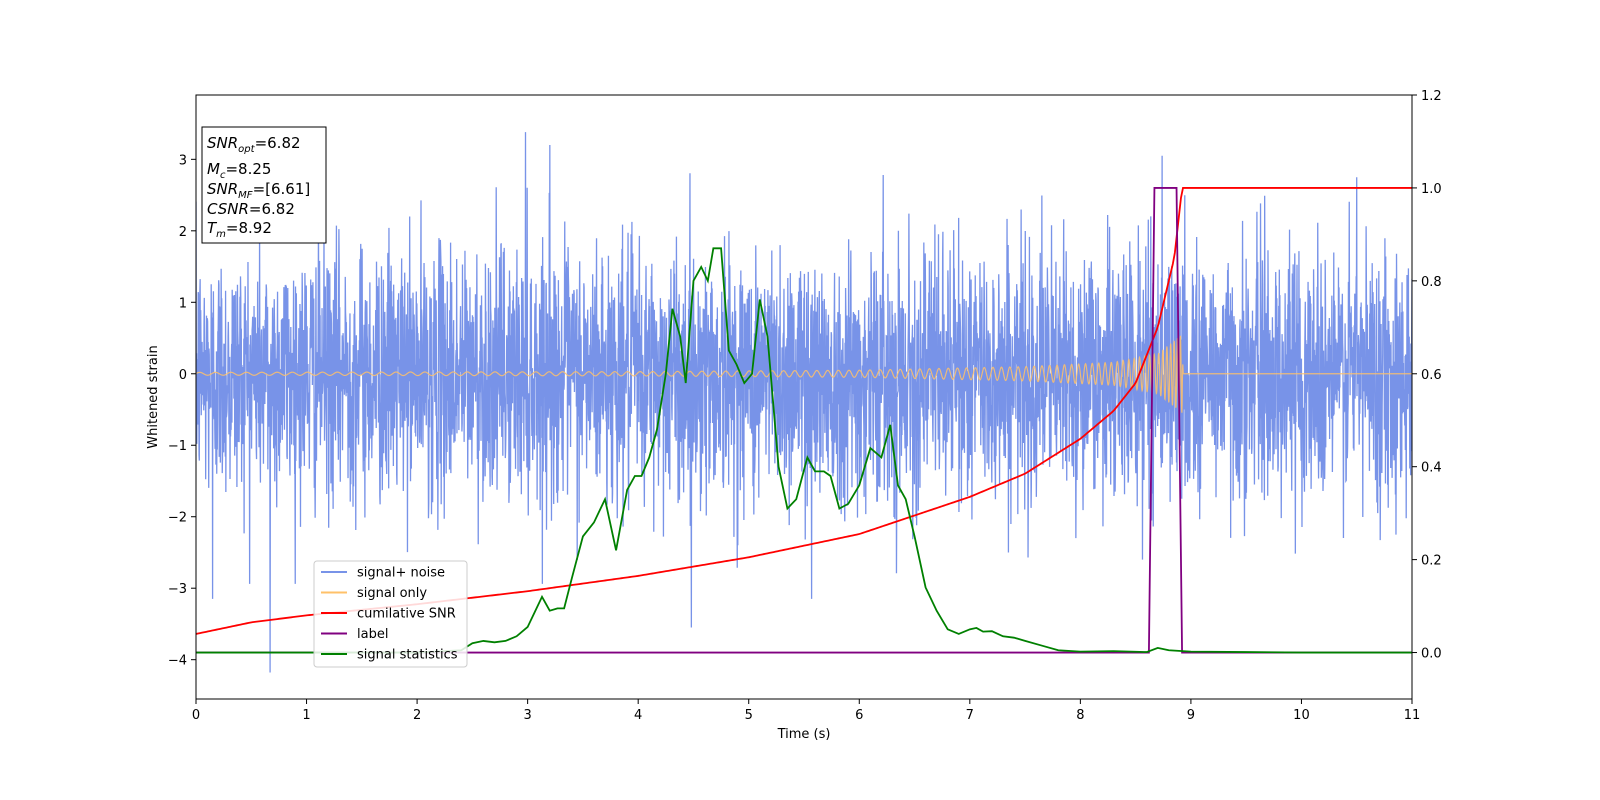  Describe the element at coordinates (1431, 189) in the screenshot. I see `y2-tick-label: 1.0` at that location.